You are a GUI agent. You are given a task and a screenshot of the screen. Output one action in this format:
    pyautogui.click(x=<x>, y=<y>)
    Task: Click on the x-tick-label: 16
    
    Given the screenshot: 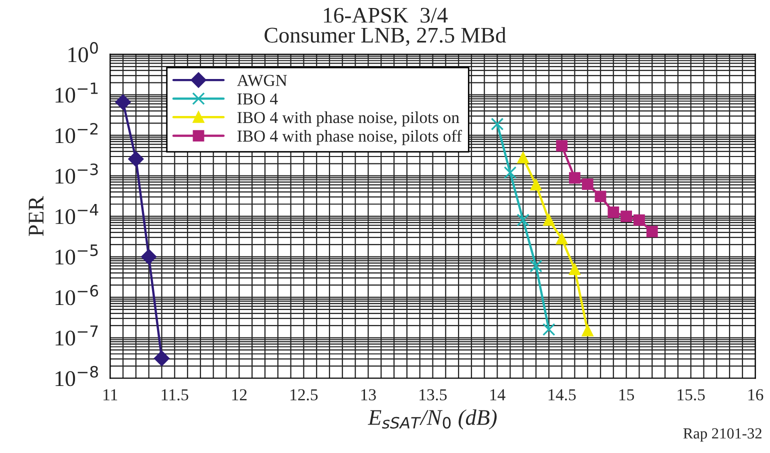 What is the action you would take?
    pyautogui.click(x=756, y=394)
    